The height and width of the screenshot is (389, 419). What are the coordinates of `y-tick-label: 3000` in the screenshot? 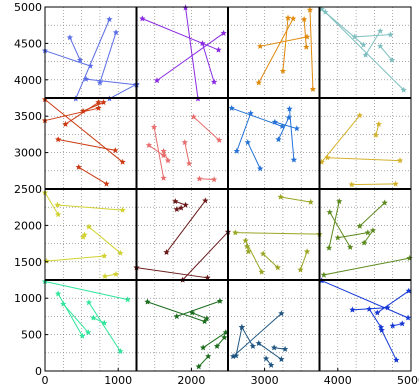 It's located at (28, 153).